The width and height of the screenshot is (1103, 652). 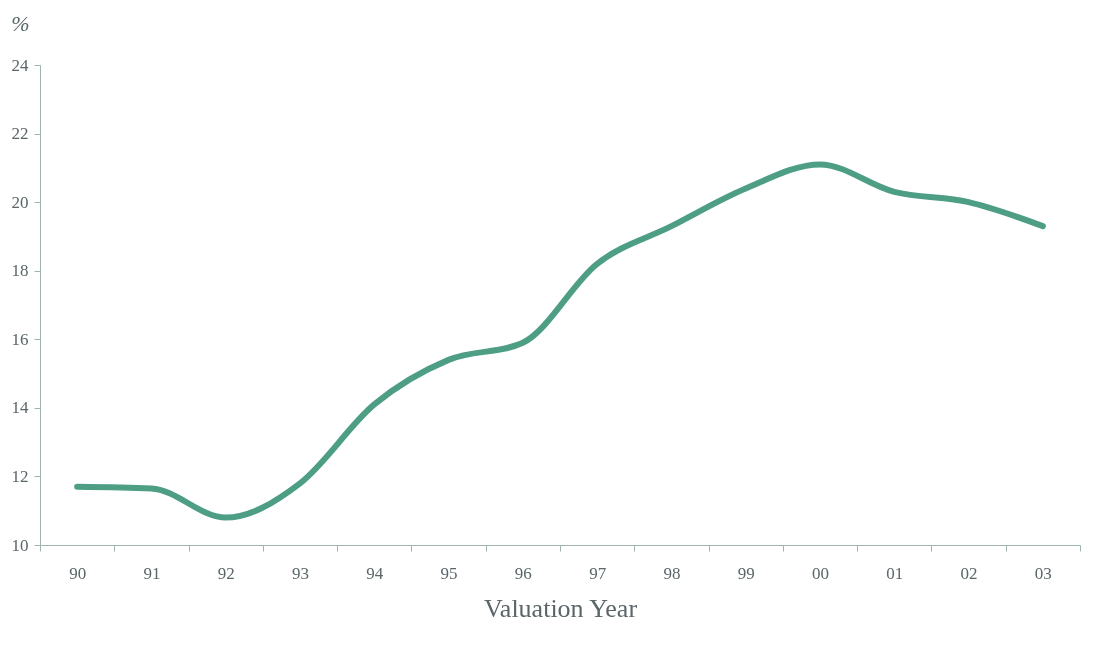 What do you see at coordinates (672, 573) in the screenshot?
I see `x-tick-label: 98` at bounding box center [672, 573].